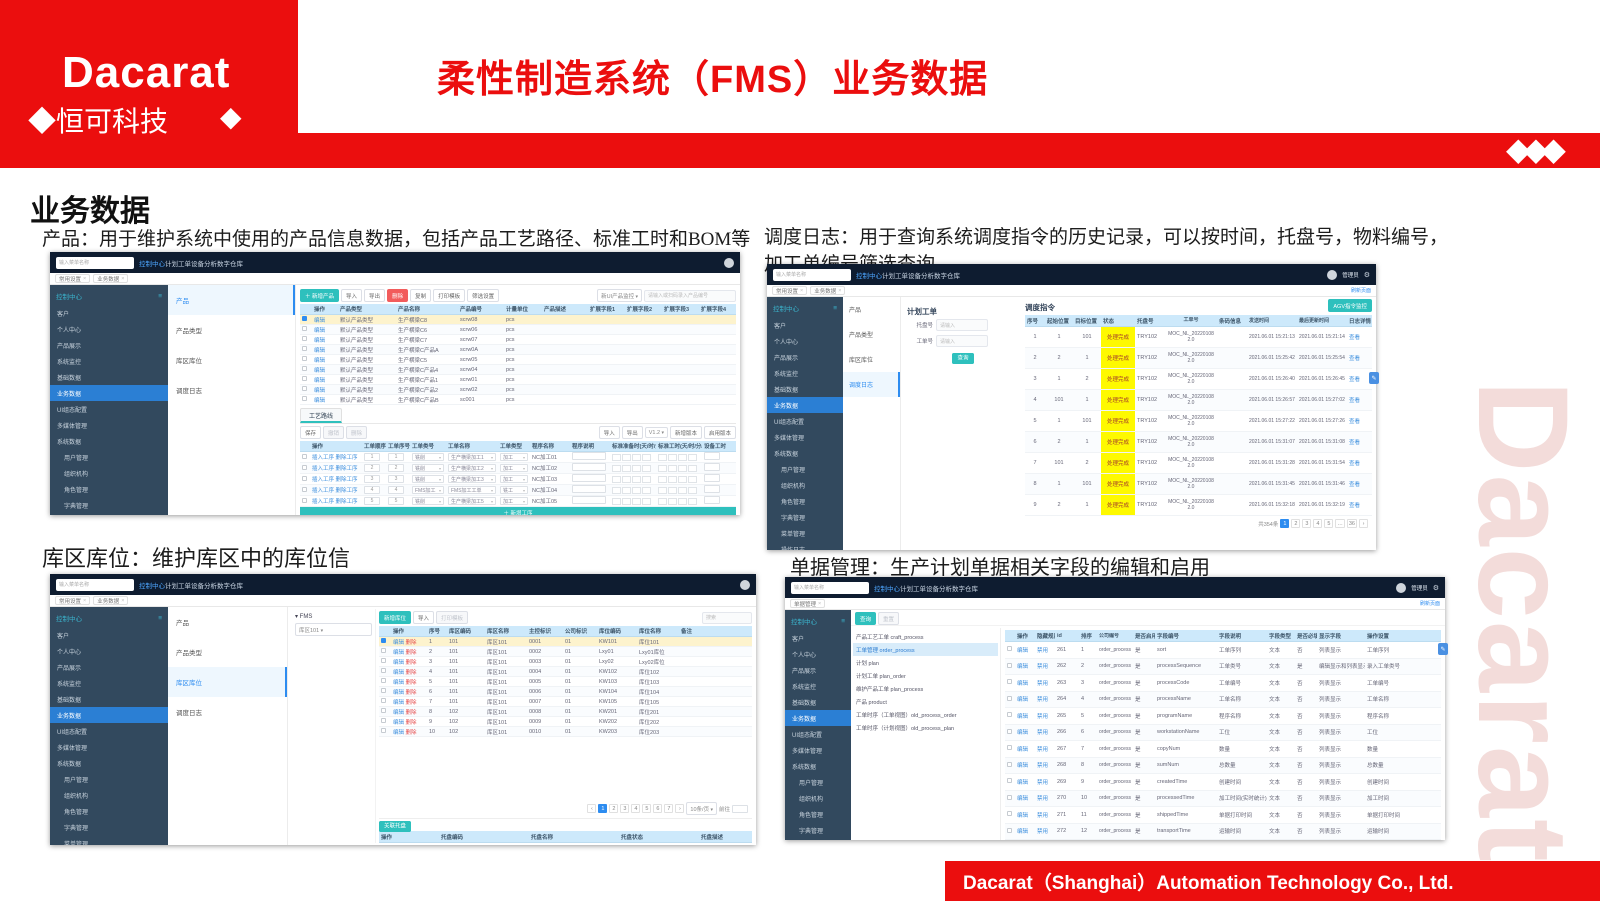 The width and height of the screenshot is (1600, 901). Describe the element at coordinates (518, 468) in the screenshot. I see `table-row: 插入工序 删除工序 2 2 铣削 生产横梁加工2 加工 NC加工02` at that location.